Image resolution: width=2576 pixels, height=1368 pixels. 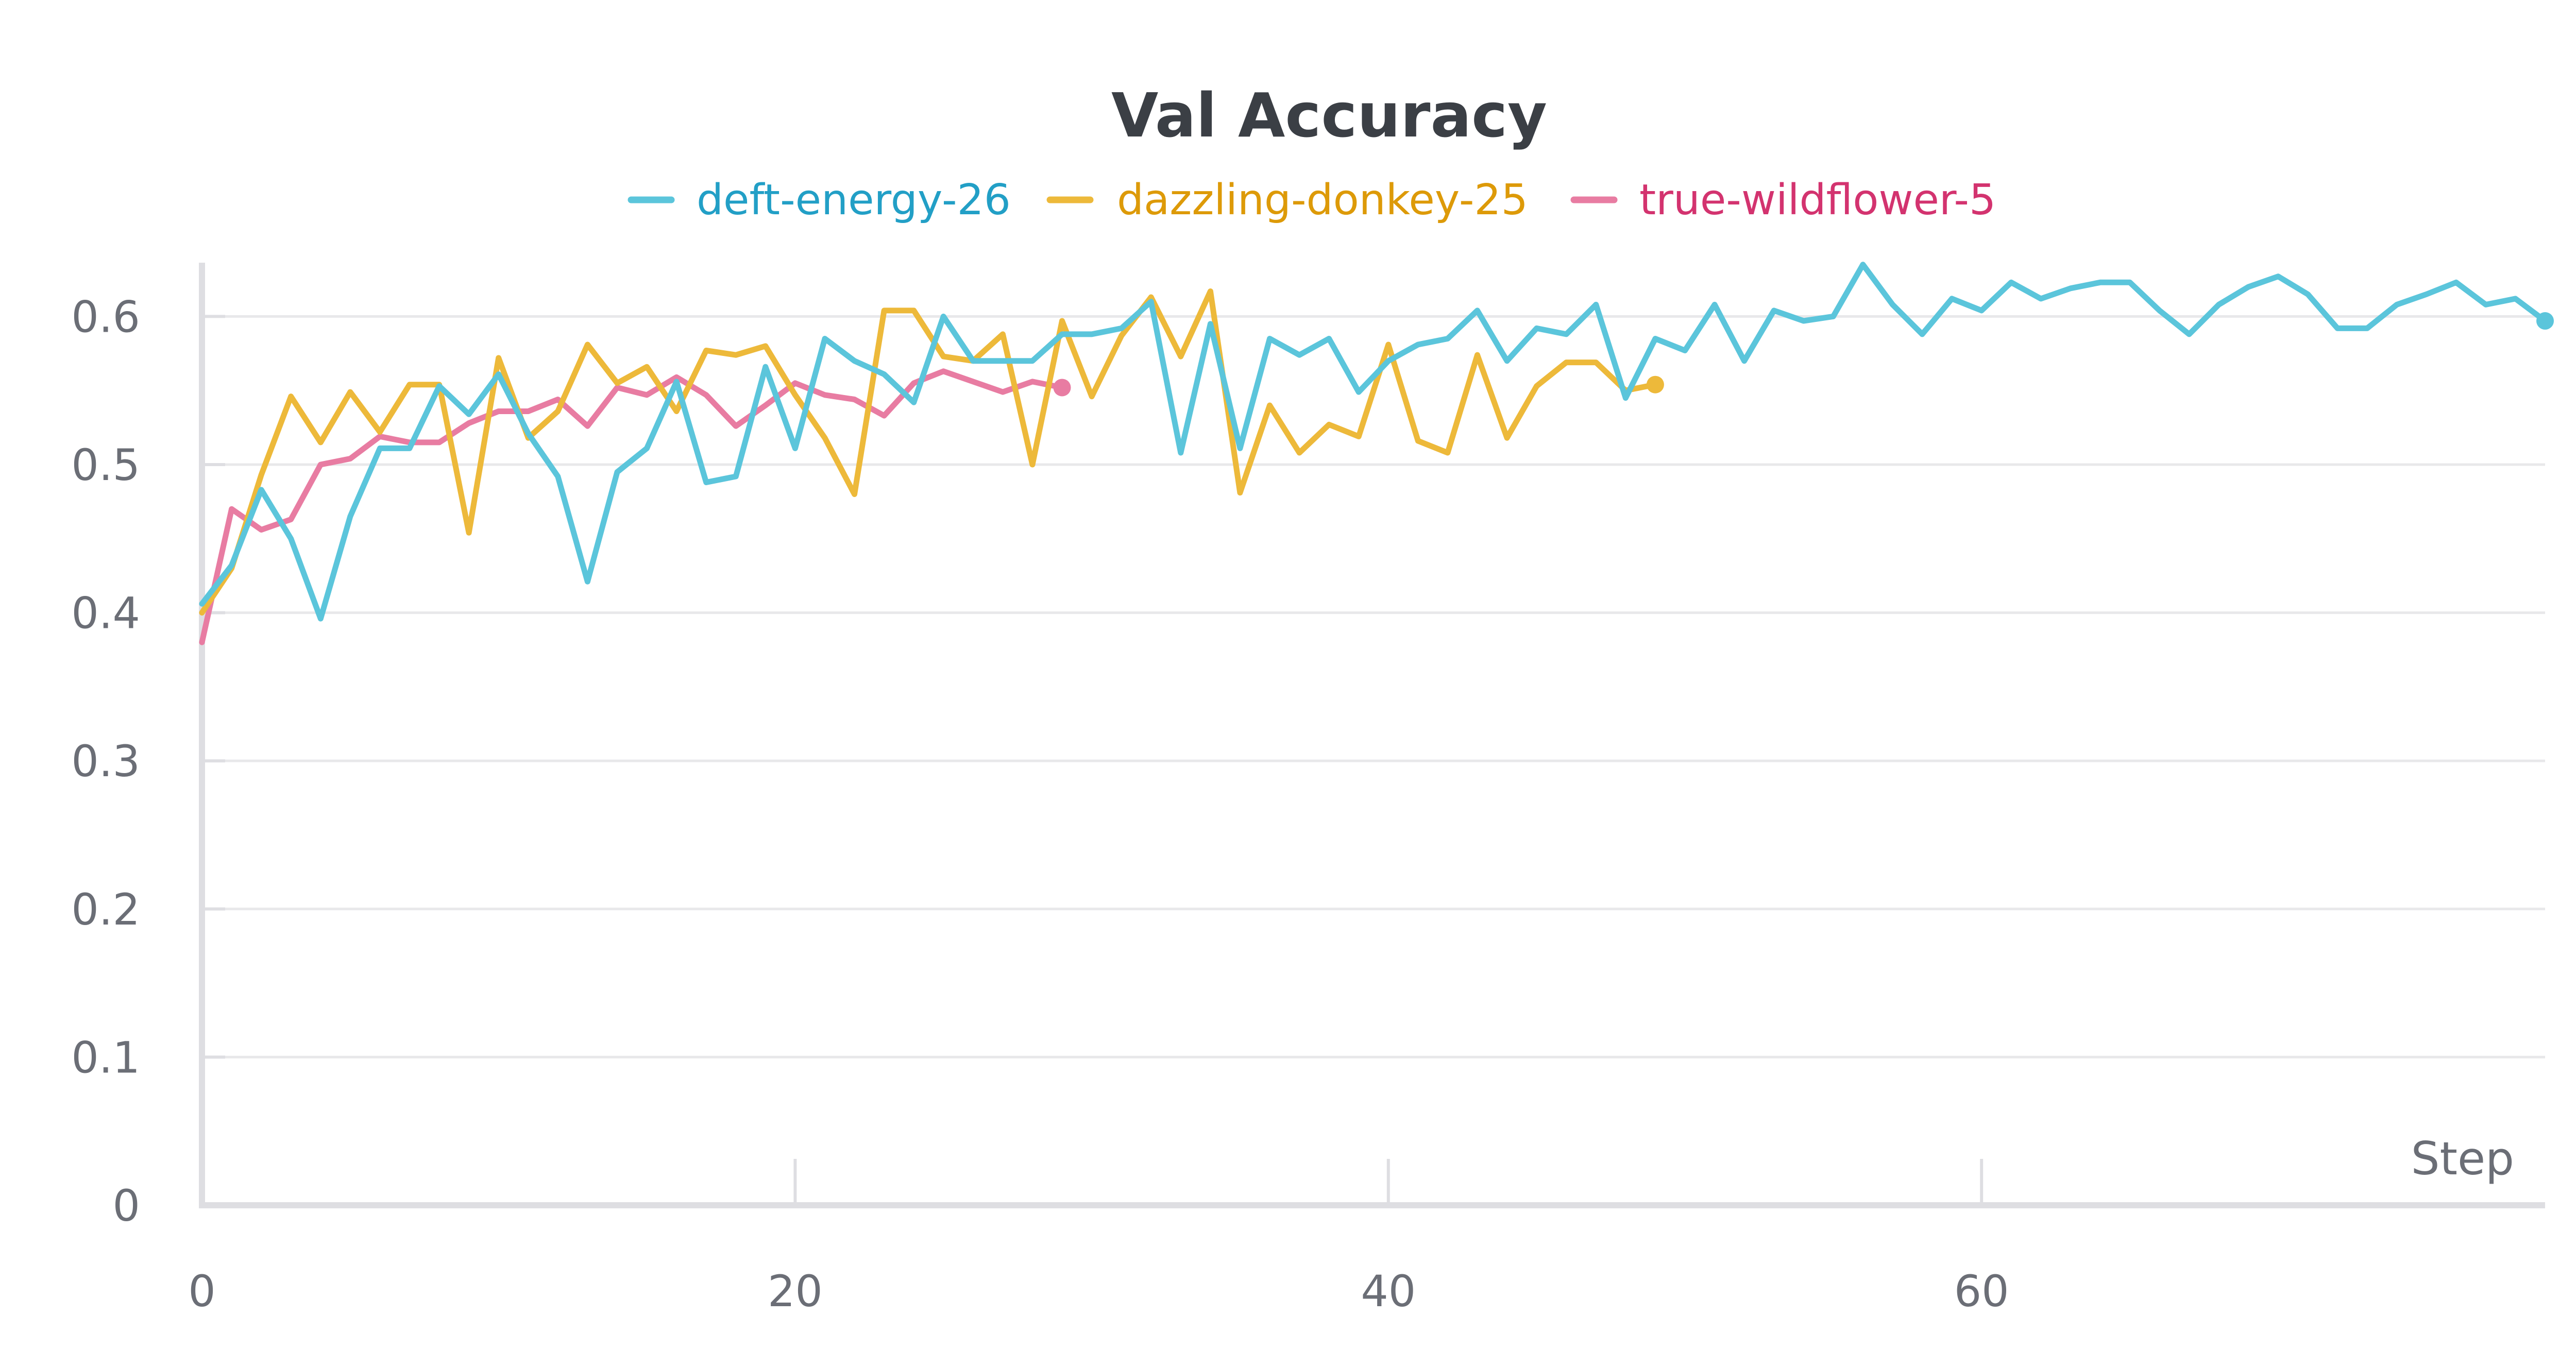 I want to click on legend-label: true-wildflower-5, so click(x=1817, y=200).